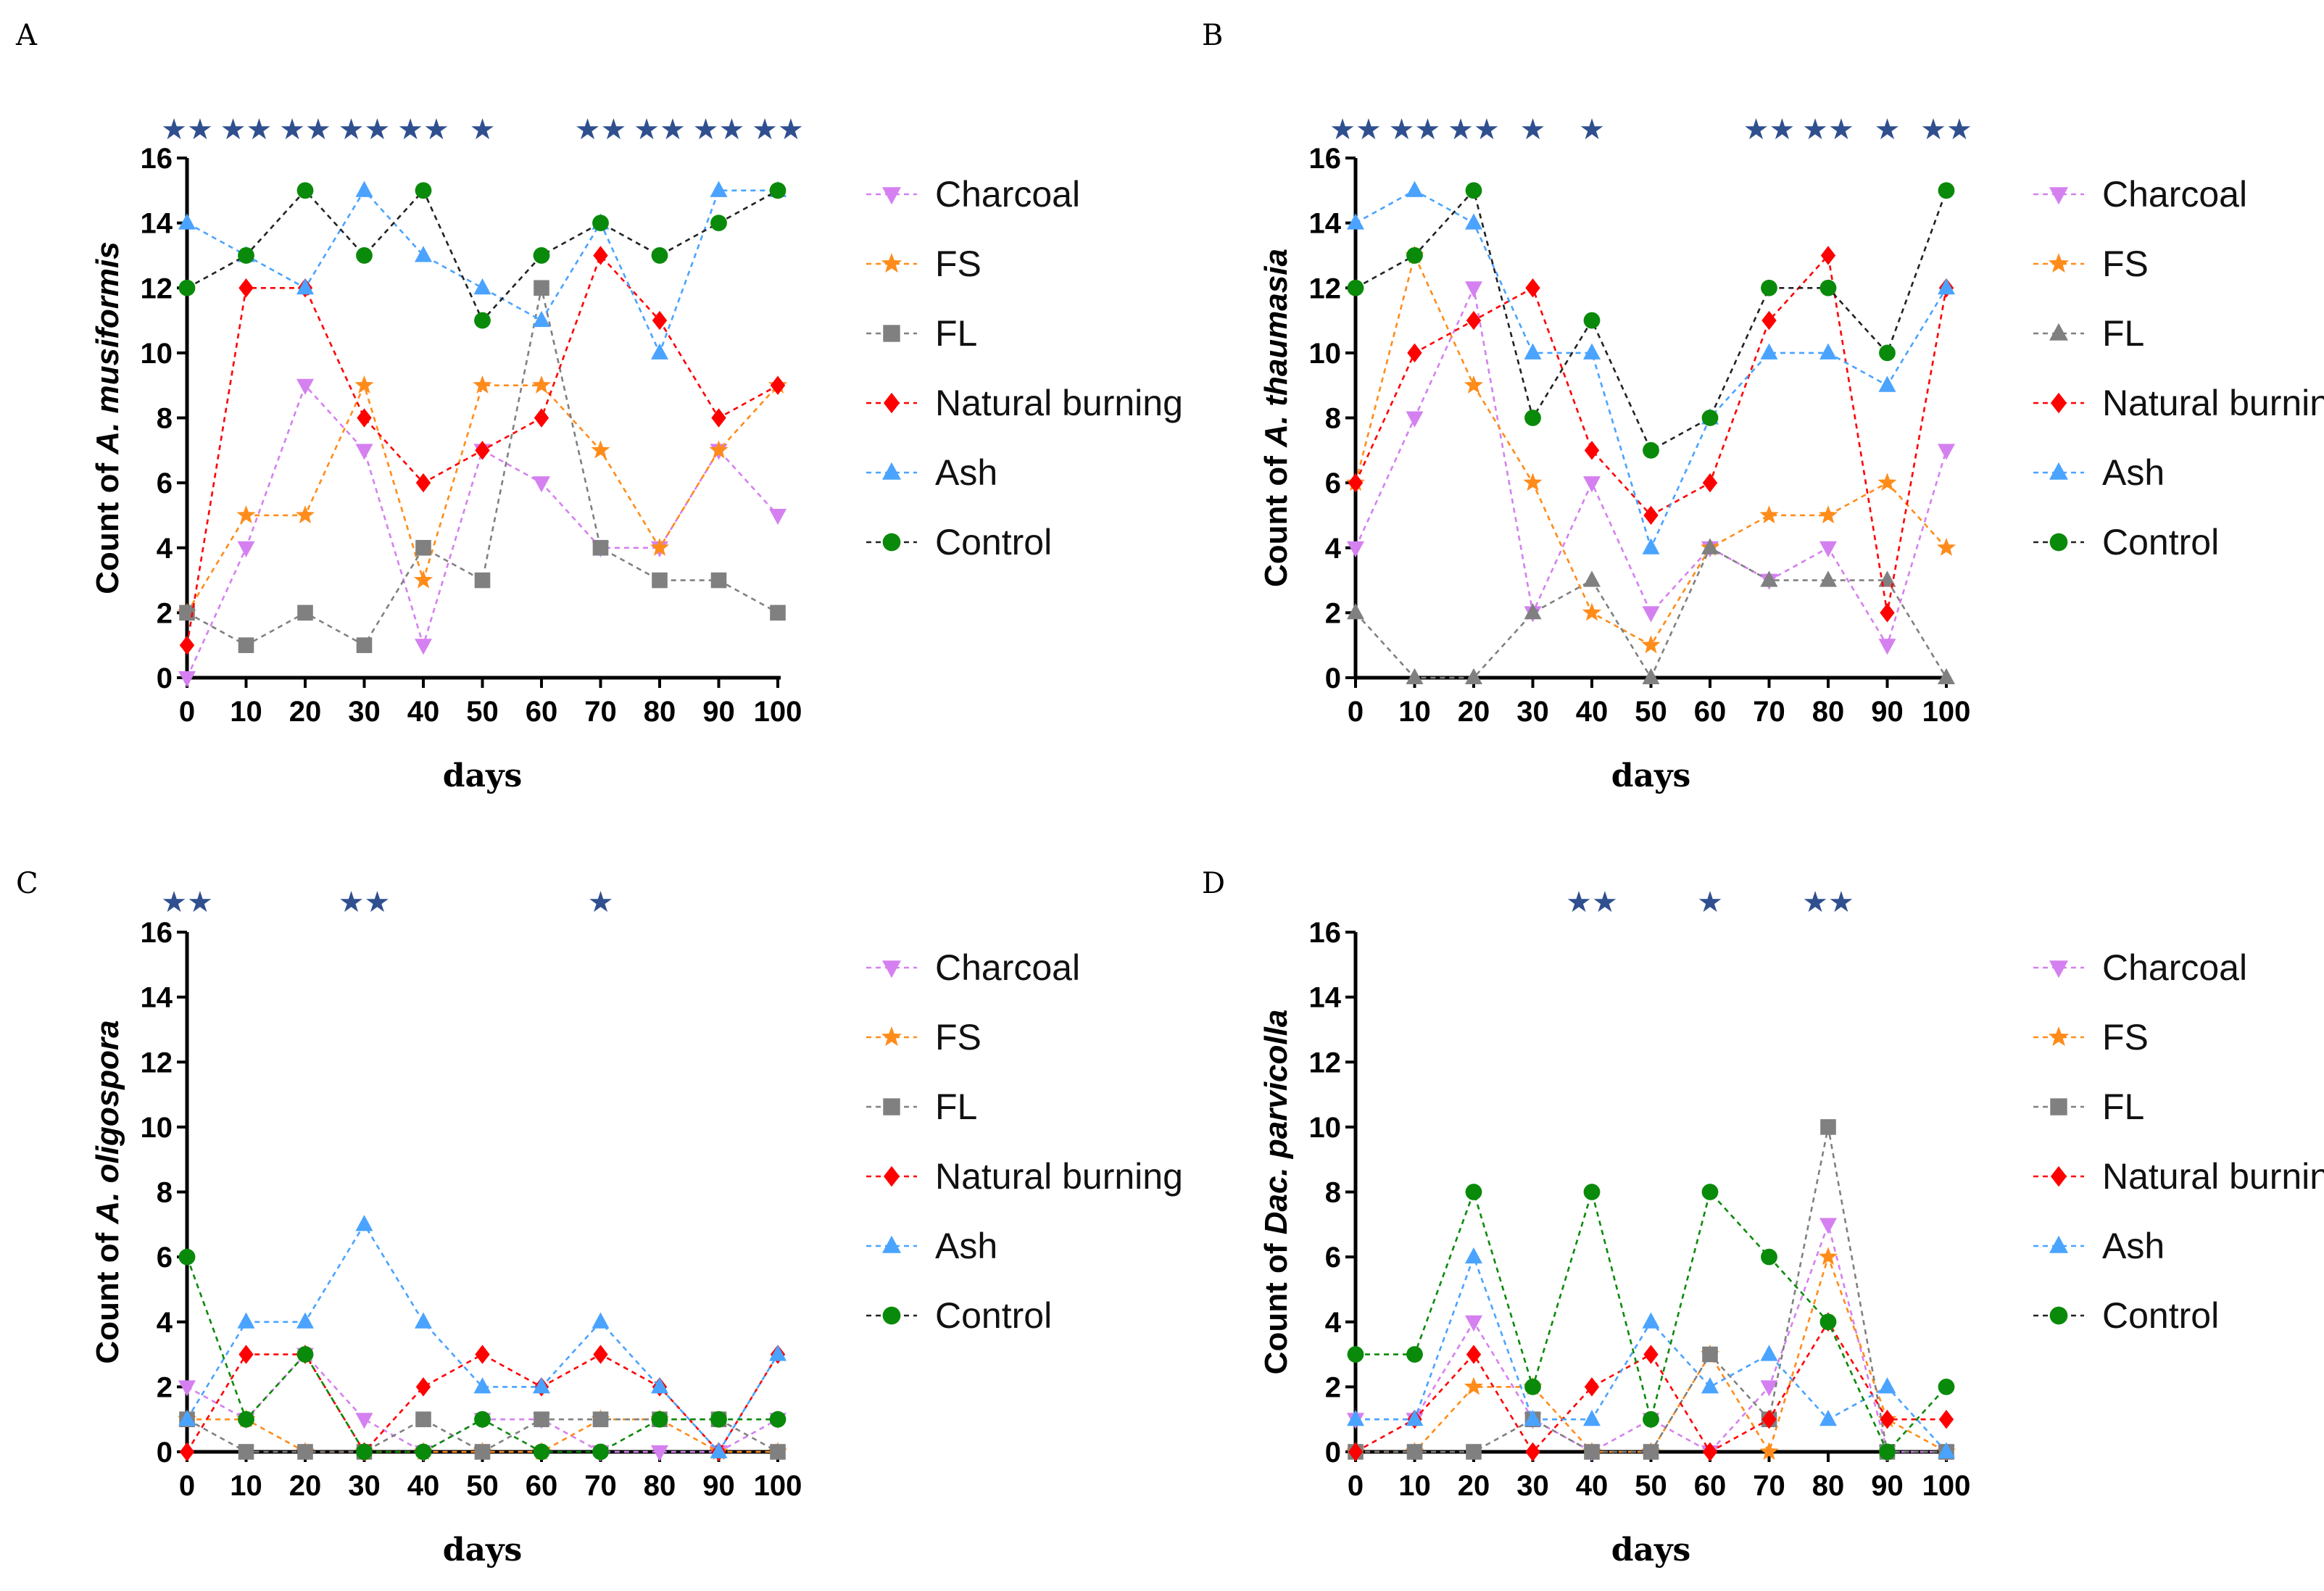 This screenshot has width=2324, height=1591. What do you see at coordinates (1533, 712) in the screenshot?
I see `x-tick-label: 30` at bounding box center [1533, 712].